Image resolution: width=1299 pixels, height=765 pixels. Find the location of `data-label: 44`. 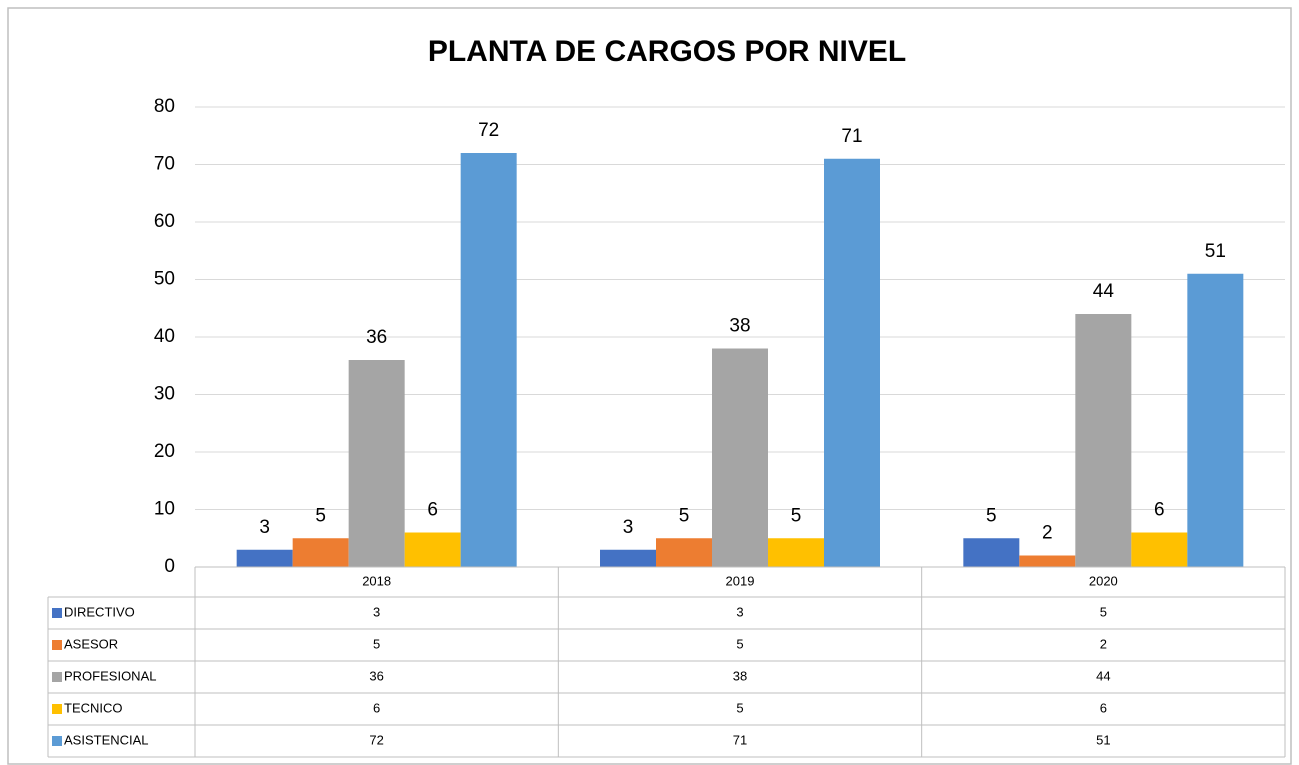

data-label: 44 is located at coordinates (1104, 291).